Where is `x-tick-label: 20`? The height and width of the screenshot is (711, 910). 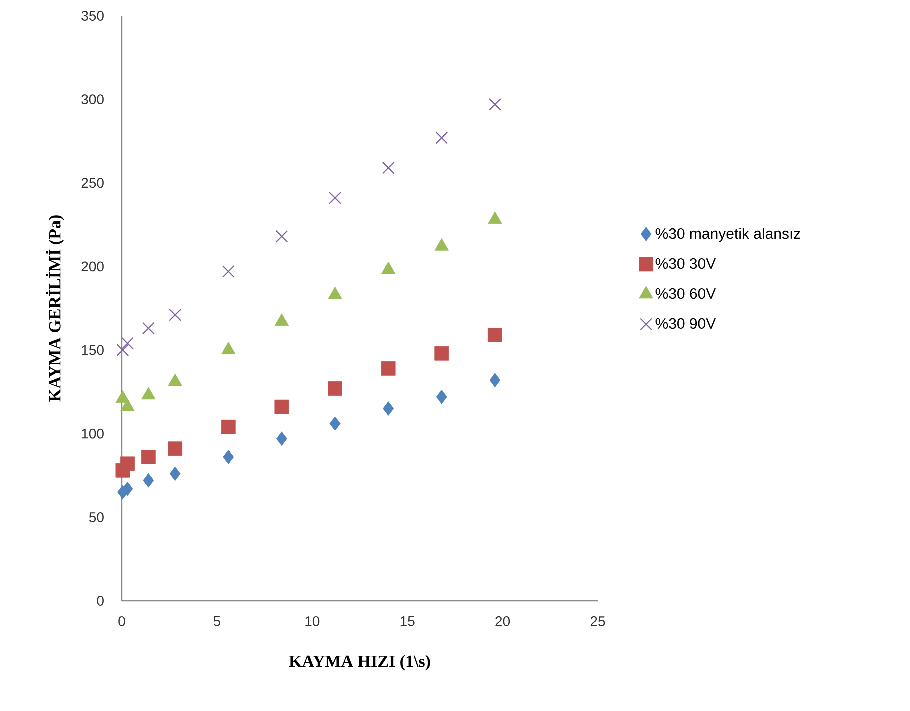
x-tick-label: 20 is located at coordinates (503, 621).